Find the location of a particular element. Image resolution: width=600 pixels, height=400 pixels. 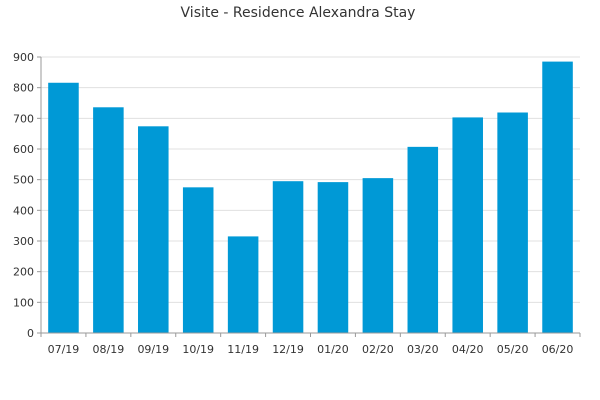

x-tick-label: 10/19 is located at coordinates (198, 349).